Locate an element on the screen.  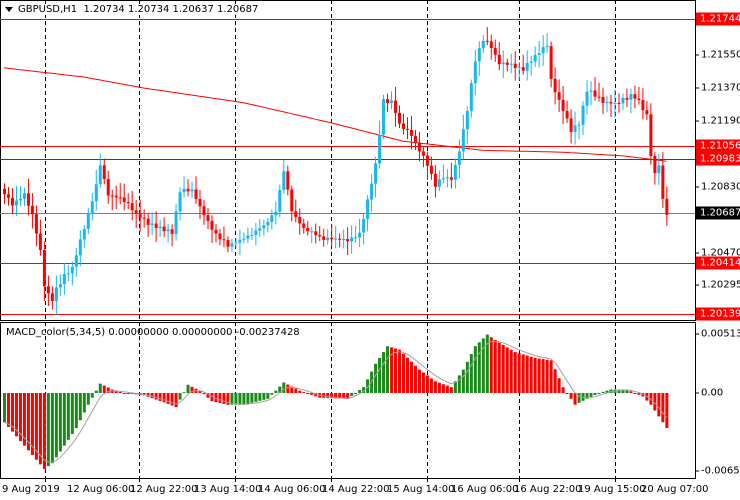
ohlc-values: 1.20734 1.20734 1.20637 1.20687 is located at coordinates (171, 9).